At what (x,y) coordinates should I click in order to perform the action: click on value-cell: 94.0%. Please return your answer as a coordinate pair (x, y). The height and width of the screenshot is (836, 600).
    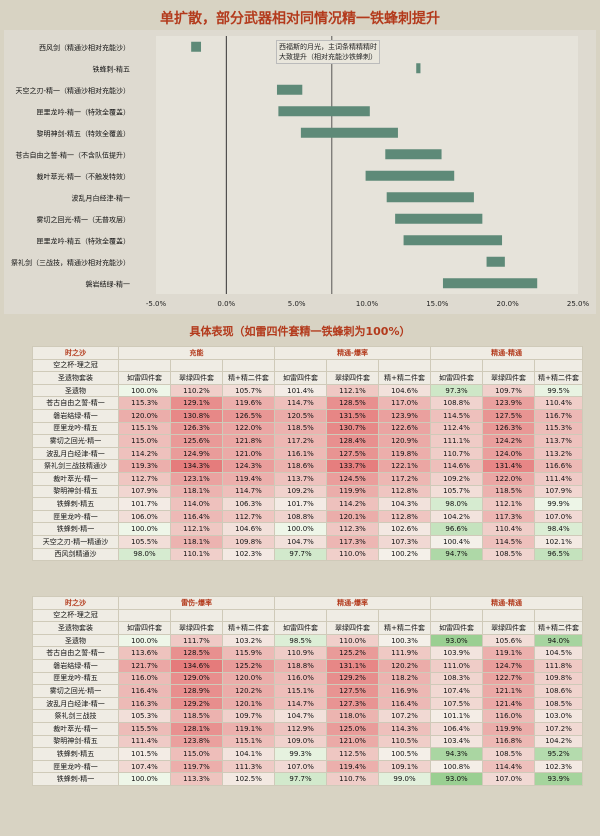
    Looking at the image, I should click on (559, 640).